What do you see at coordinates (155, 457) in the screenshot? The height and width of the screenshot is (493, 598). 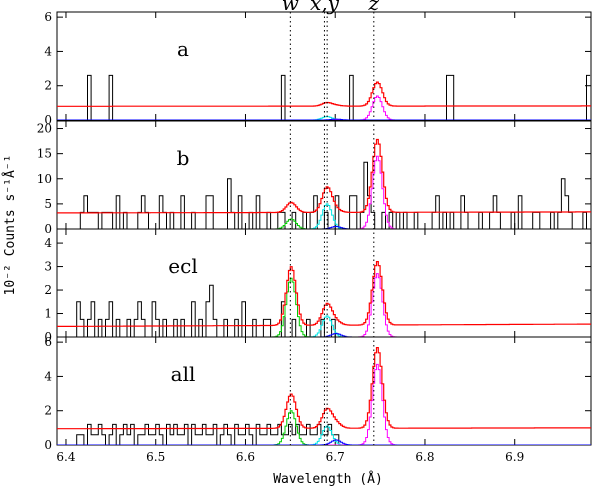 I see `x-tick-label: 6.5` at bounding box center [155, 457].